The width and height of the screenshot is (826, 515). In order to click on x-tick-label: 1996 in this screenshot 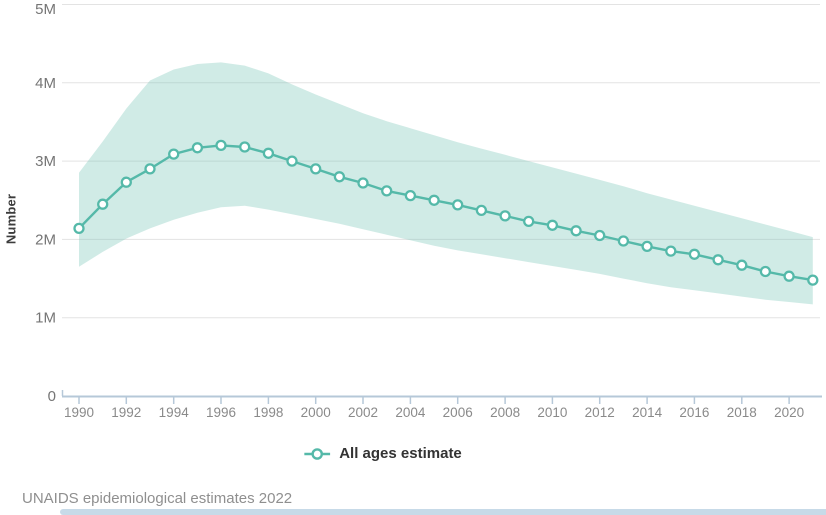, I will do `click(221, 412)`.